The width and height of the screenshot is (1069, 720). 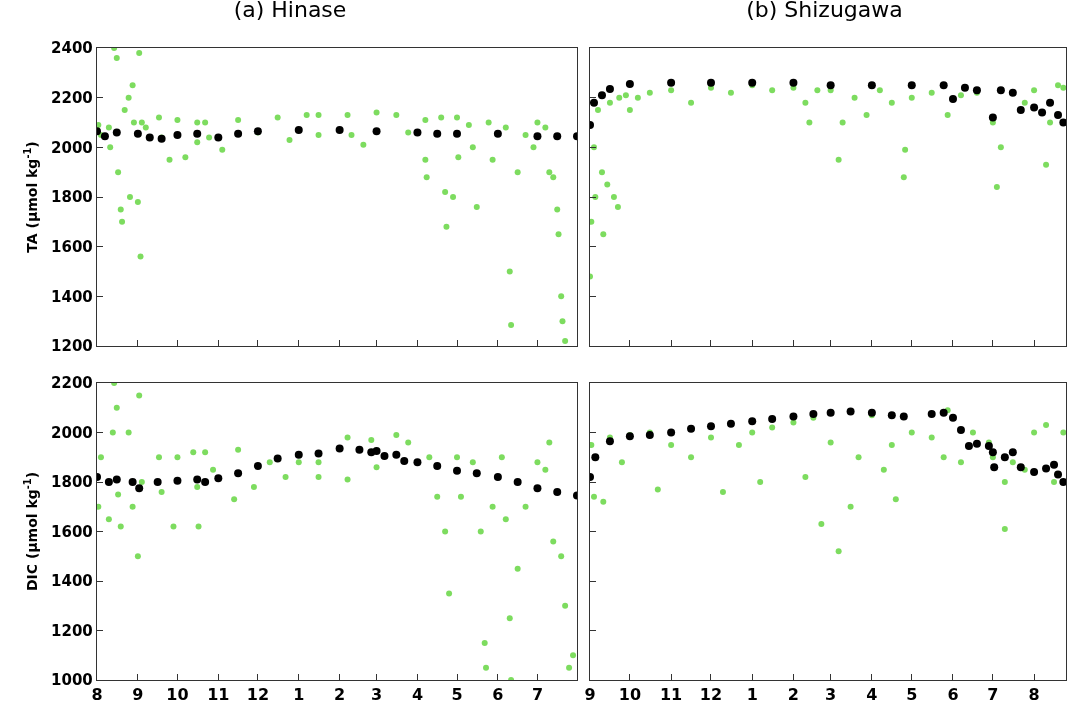 I want to click on y-tick-label: 1400, so click(x=72, y=581).